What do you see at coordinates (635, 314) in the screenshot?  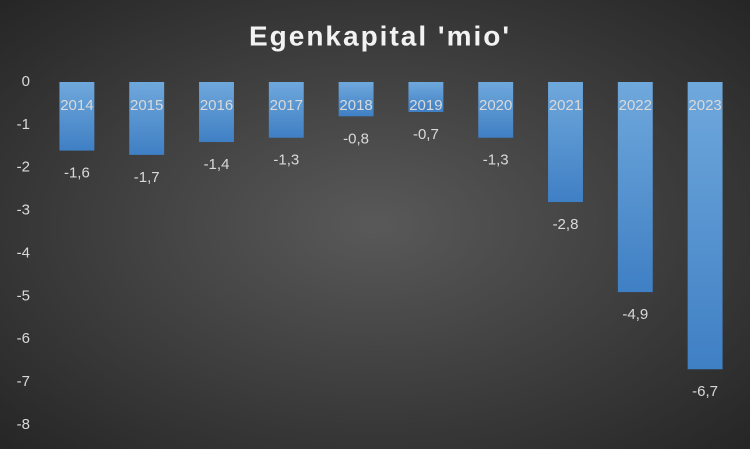 I see `value-label: -4,9` at bounding box center [635, 314].